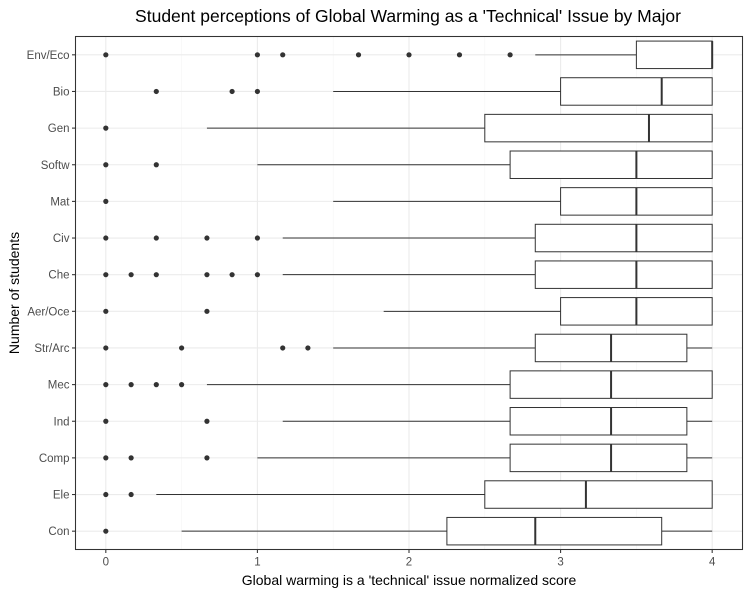 Image resolution: width=750 pixels, height=595 pixels. I want to click on boxplot-ele, so click(408, 494).